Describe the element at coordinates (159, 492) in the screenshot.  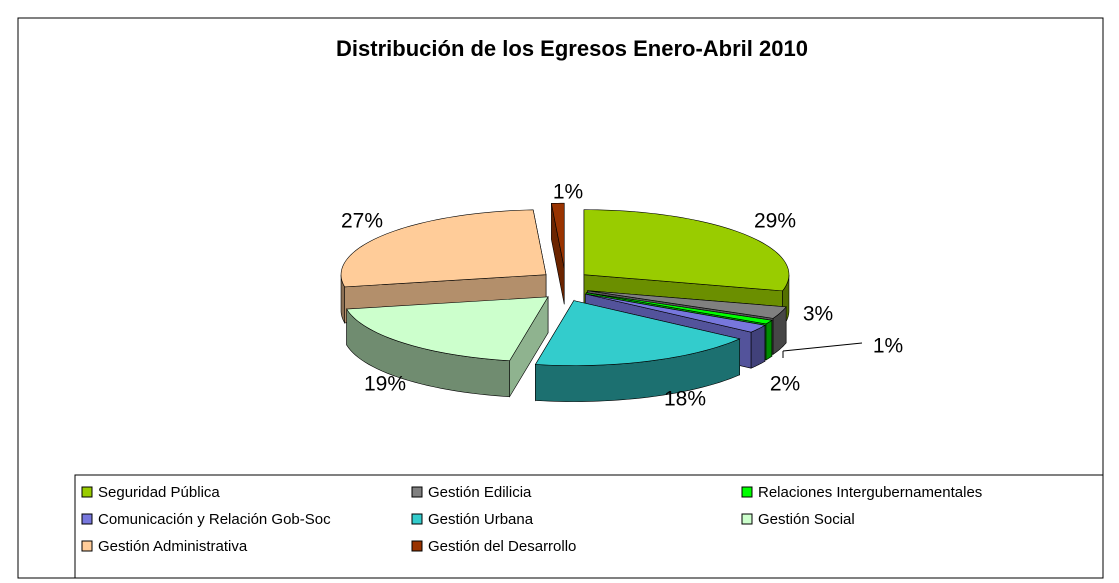
I see `legend-label: Seguridad Pública` at that location.